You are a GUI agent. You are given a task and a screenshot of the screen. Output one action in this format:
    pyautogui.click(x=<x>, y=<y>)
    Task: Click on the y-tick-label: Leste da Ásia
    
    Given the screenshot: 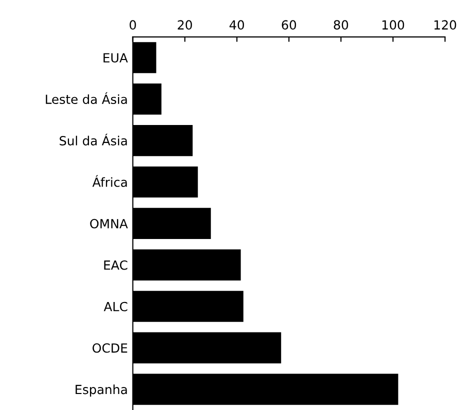 What is the action you would take?
    pyautogui.click(x=86, y=98)
    